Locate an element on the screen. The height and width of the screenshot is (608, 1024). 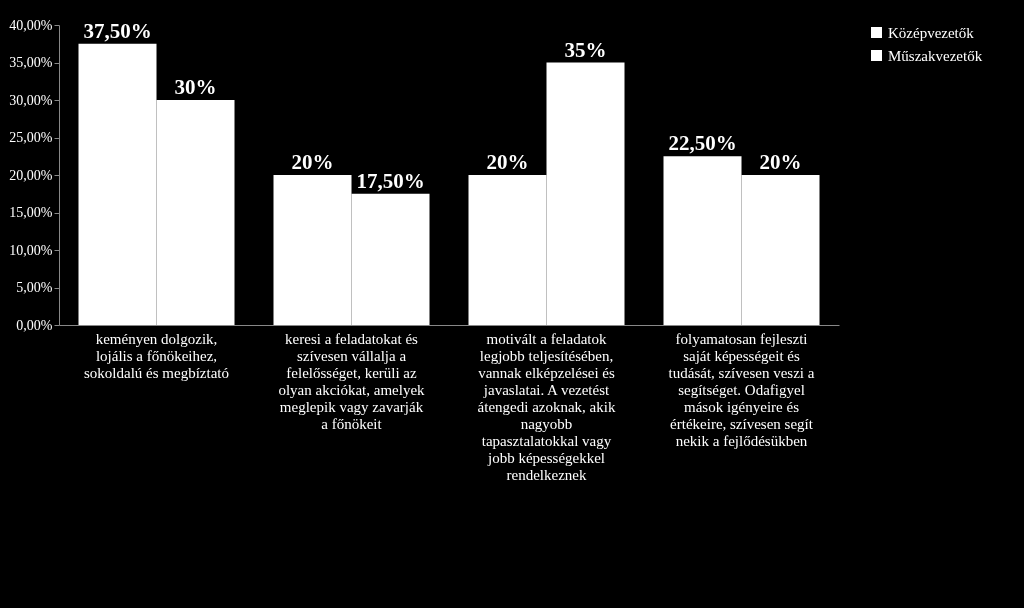
y-tick-label: 30,00% is located at coordinates (31, 100).